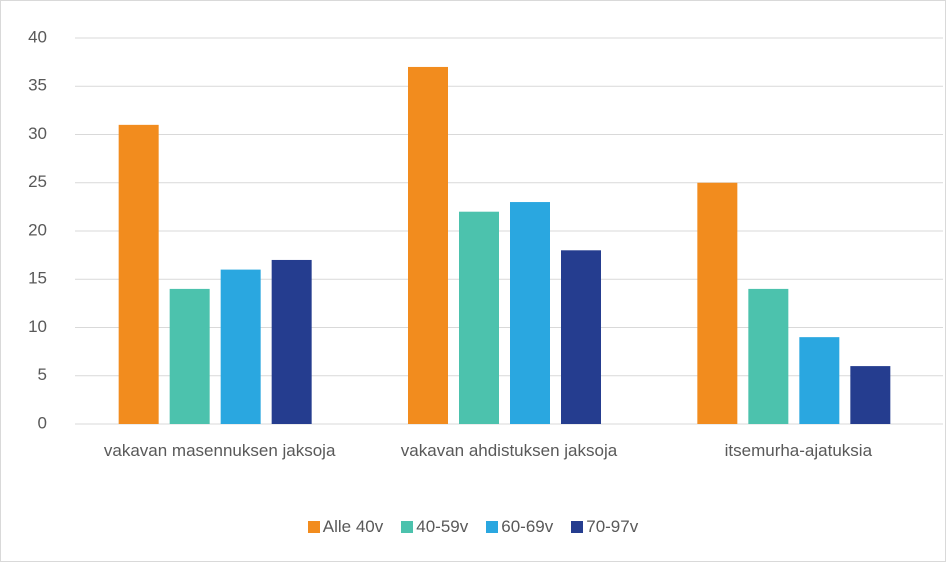 Image resolution: width=946 pixels, height=562 pixels. What do you see at coordinates (473, 527) in the screenshot?
I see `legend: Alle 40v 40-59v 60-69v 70-97v` at bounding box center [473, 527].